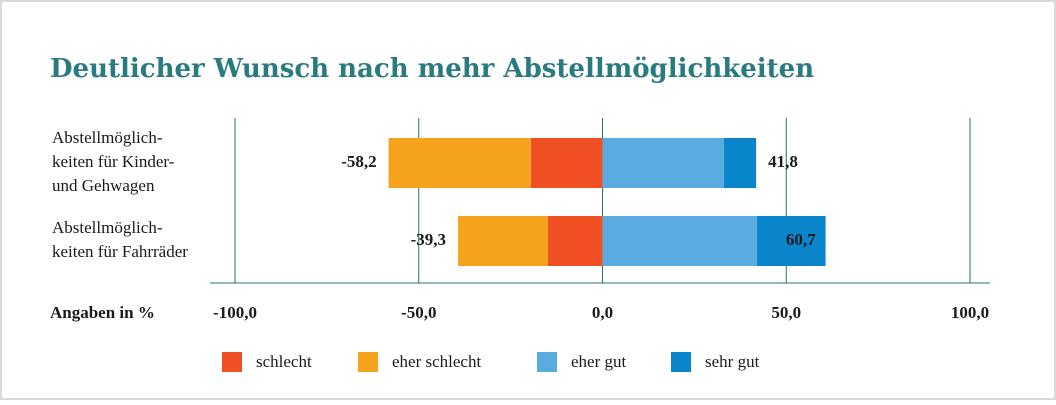  What do you see at coordinates (235, 312) in the screenshot?
I see `x-tick-label: -100,0` at bounding box center [235, 312].